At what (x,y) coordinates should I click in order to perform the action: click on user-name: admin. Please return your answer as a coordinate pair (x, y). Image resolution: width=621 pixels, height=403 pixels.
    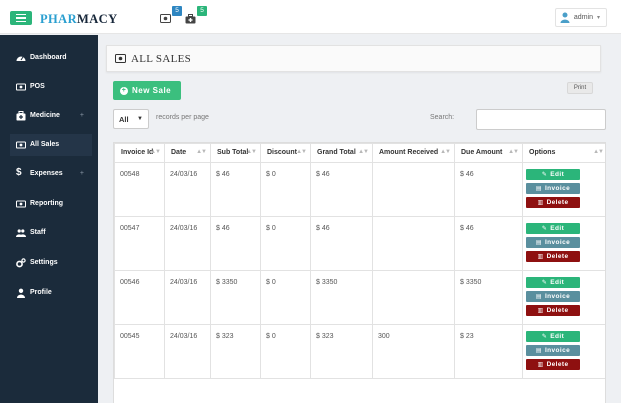
    Looking at the image, I should click on (583, 17).